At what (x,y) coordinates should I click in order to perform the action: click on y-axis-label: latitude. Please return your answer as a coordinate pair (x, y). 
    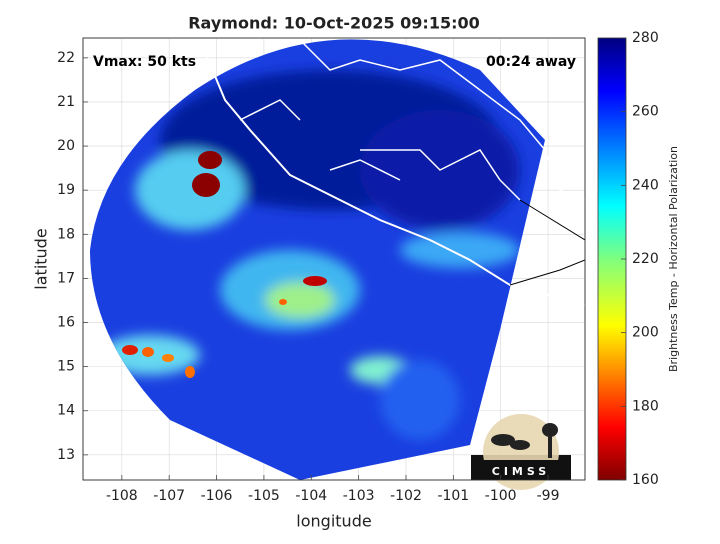
    Looking at the image, I should click on (41, 258).